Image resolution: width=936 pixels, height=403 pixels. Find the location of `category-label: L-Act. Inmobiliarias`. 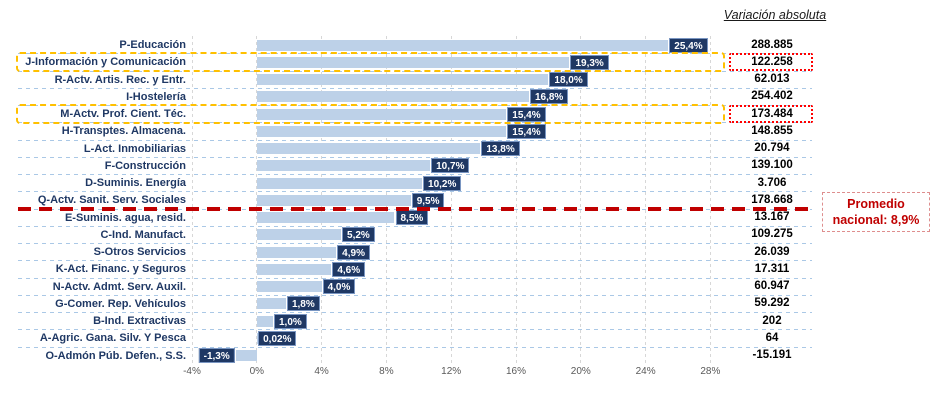

category-label: L-Act. Inmobiliarias is located at coordinates (134, 148).